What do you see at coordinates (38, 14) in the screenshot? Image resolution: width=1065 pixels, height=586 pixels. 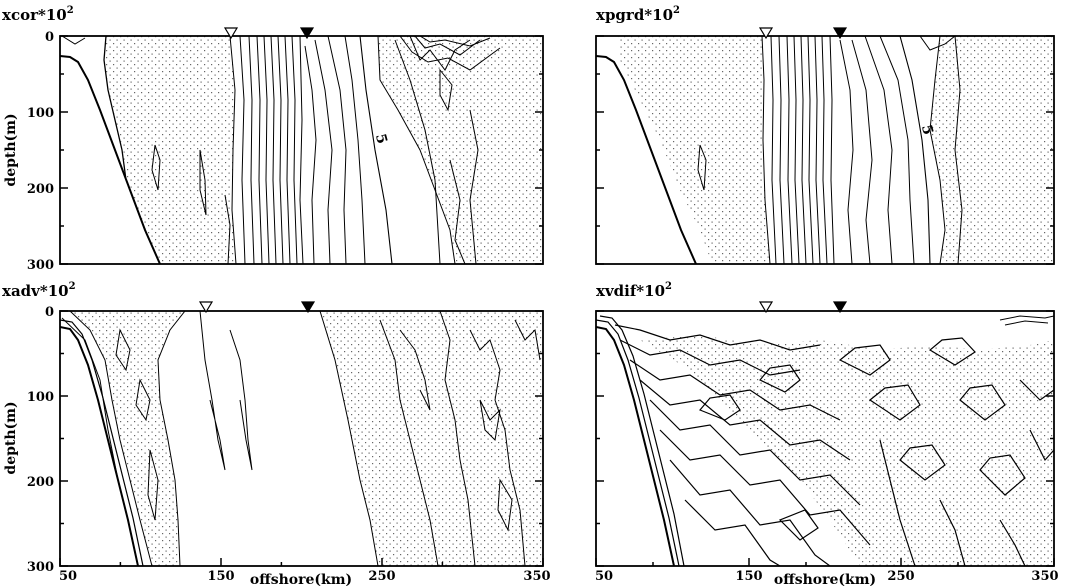 I see `panel-title: xcor*102` at bounding box center [38, 14].